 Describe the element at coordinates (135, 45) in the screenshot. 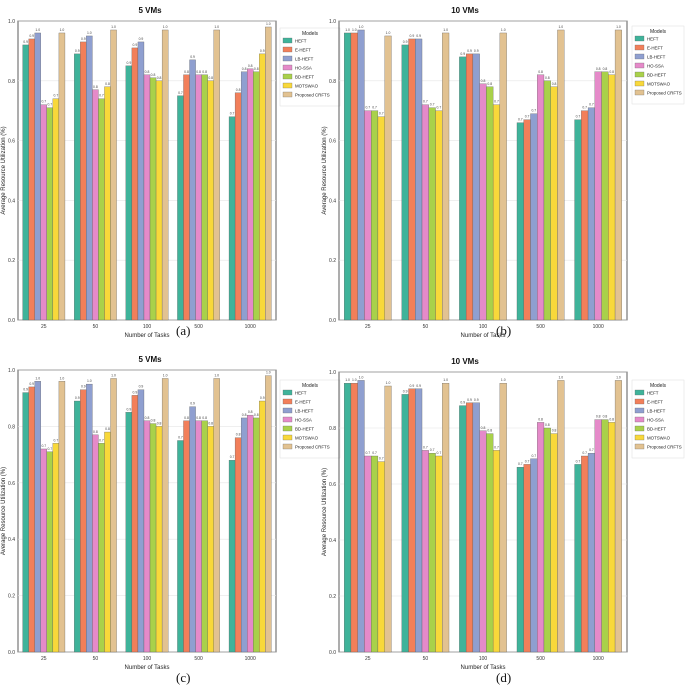

I see `bar-value-label: 0.9` at that location.